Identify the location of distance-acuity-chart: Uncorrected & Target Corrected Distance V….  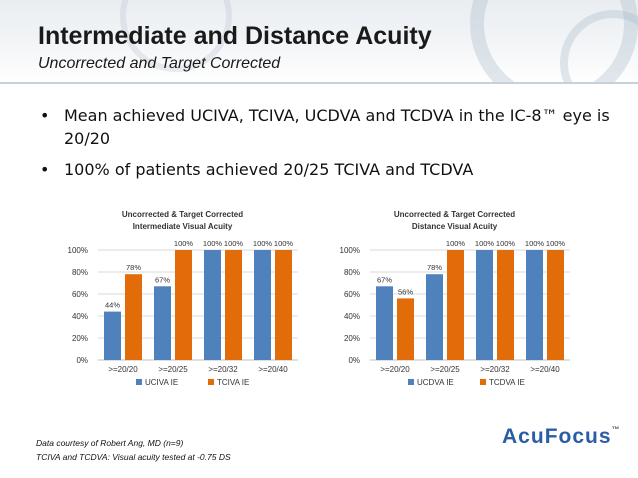
(455, 298).